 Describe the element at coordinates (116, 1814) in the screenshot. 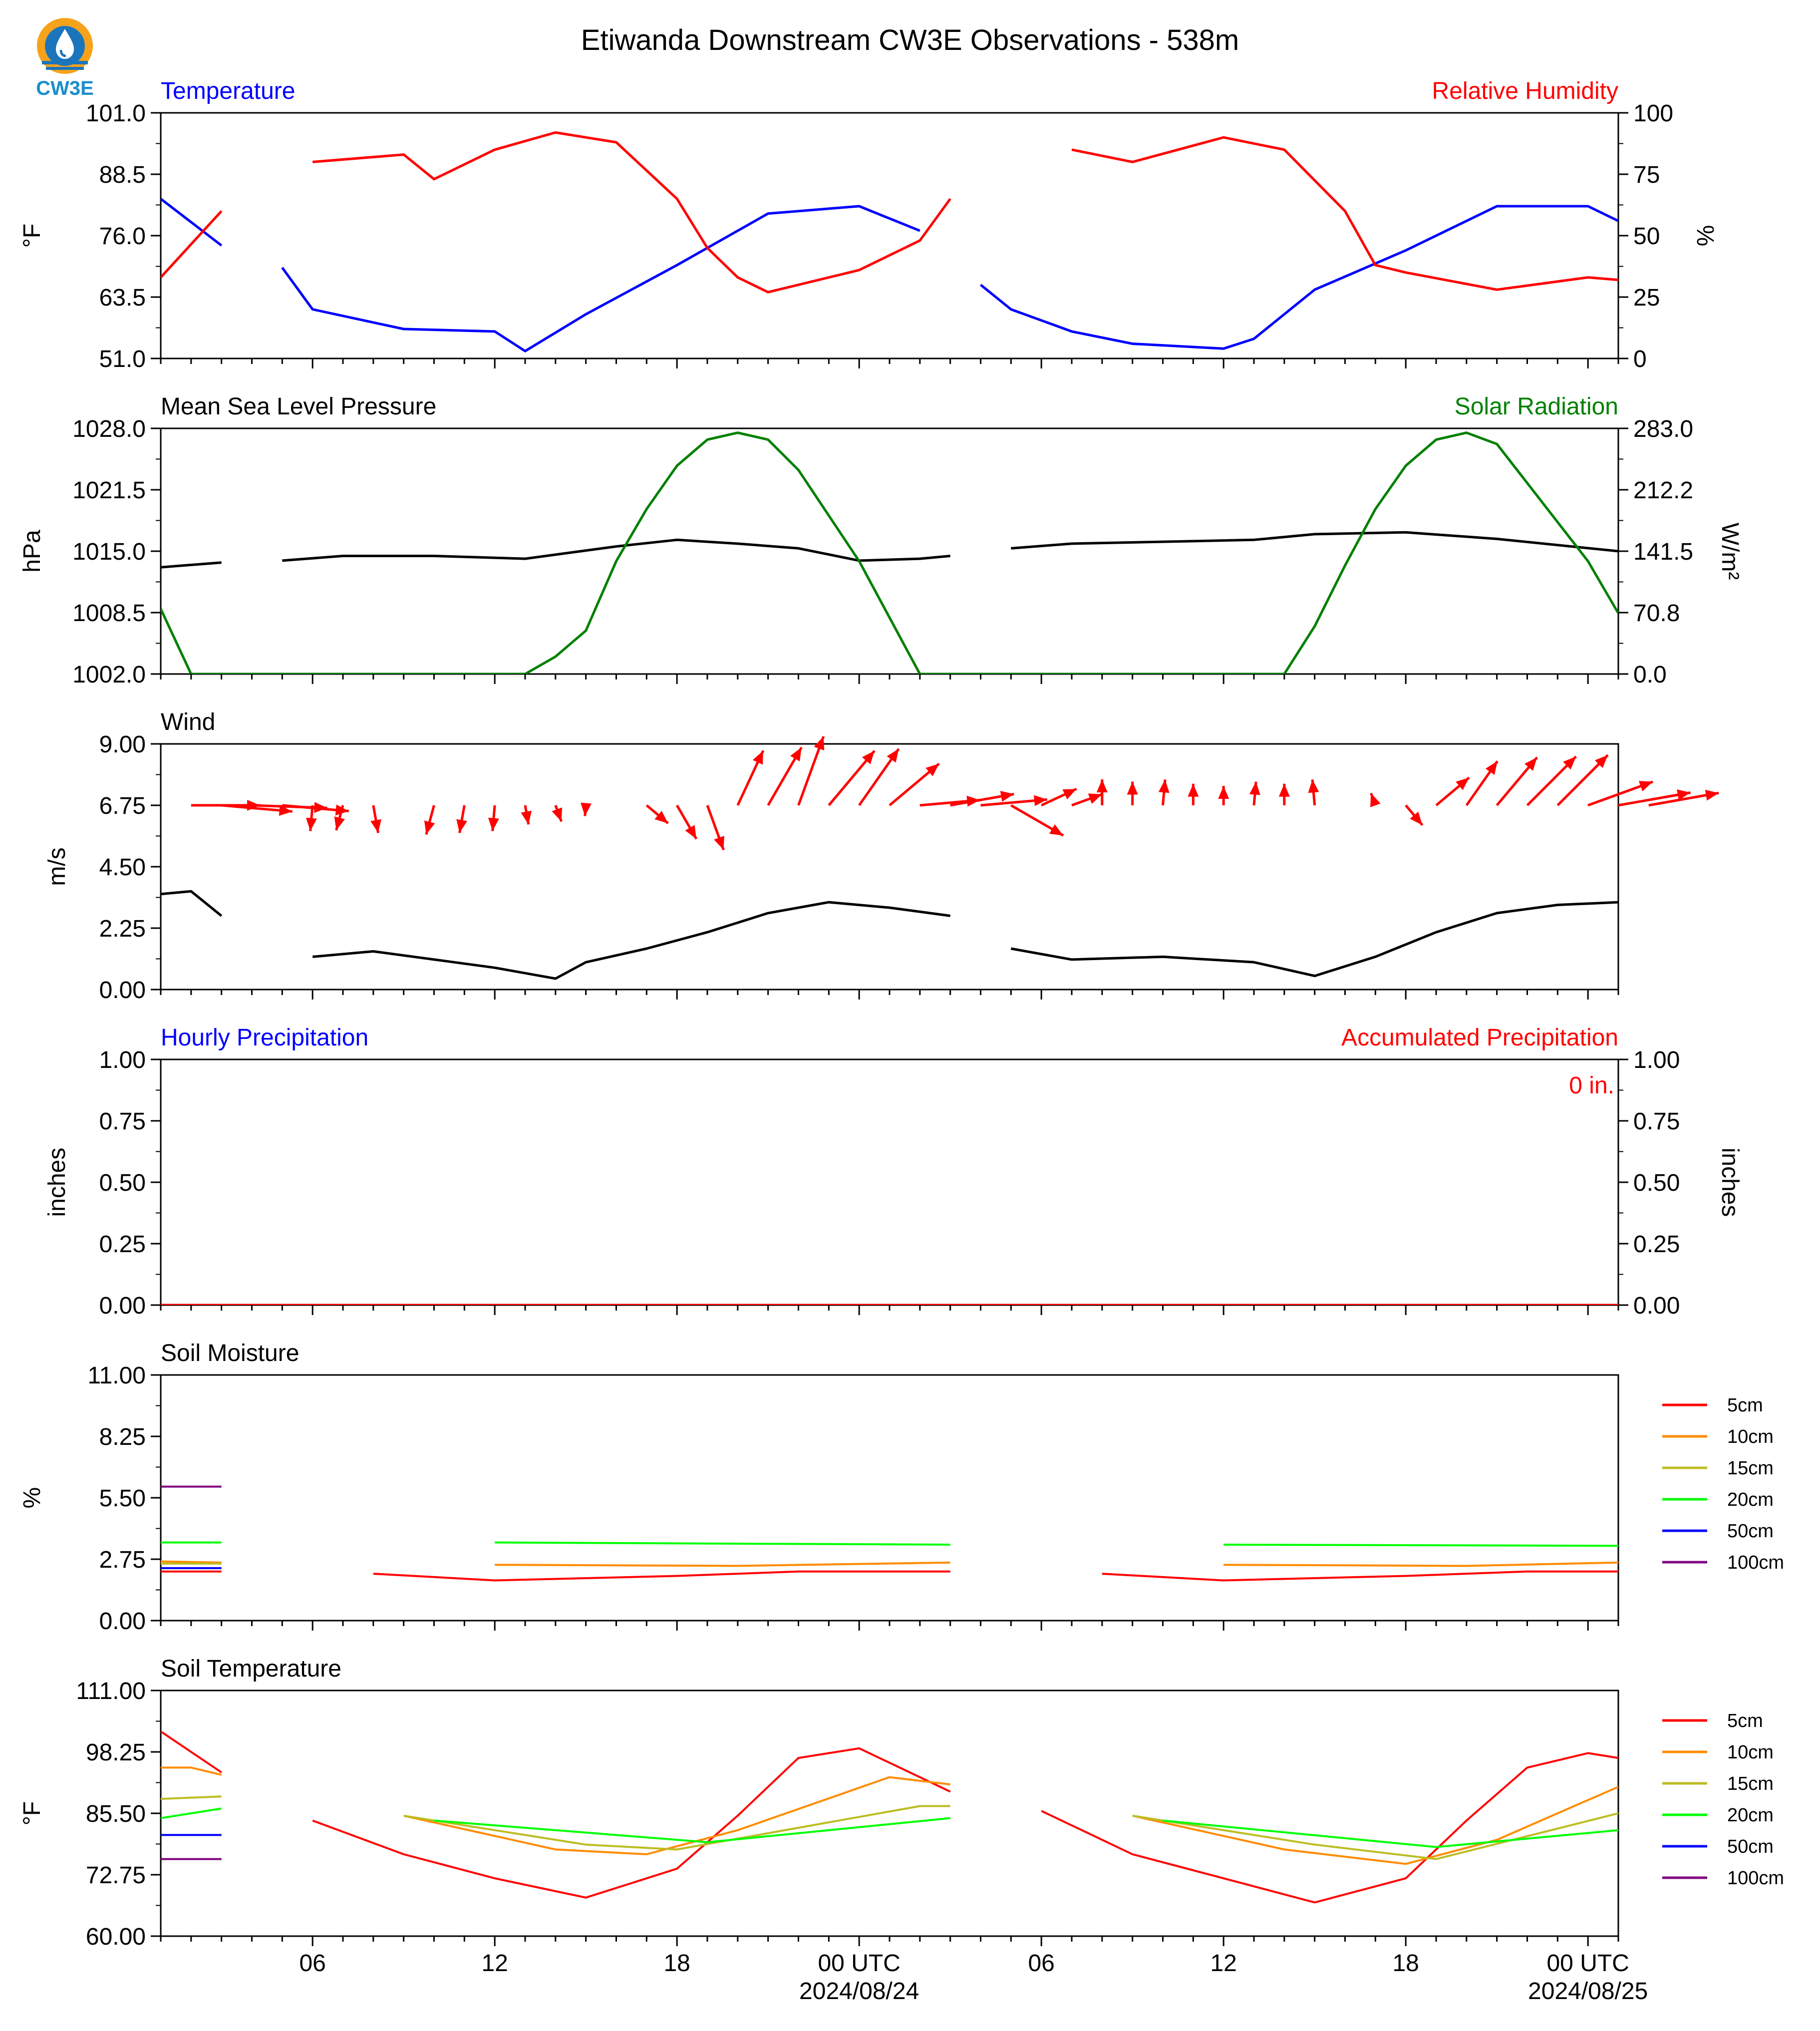

I see `y-tick-label-left: 85.50` at that location.